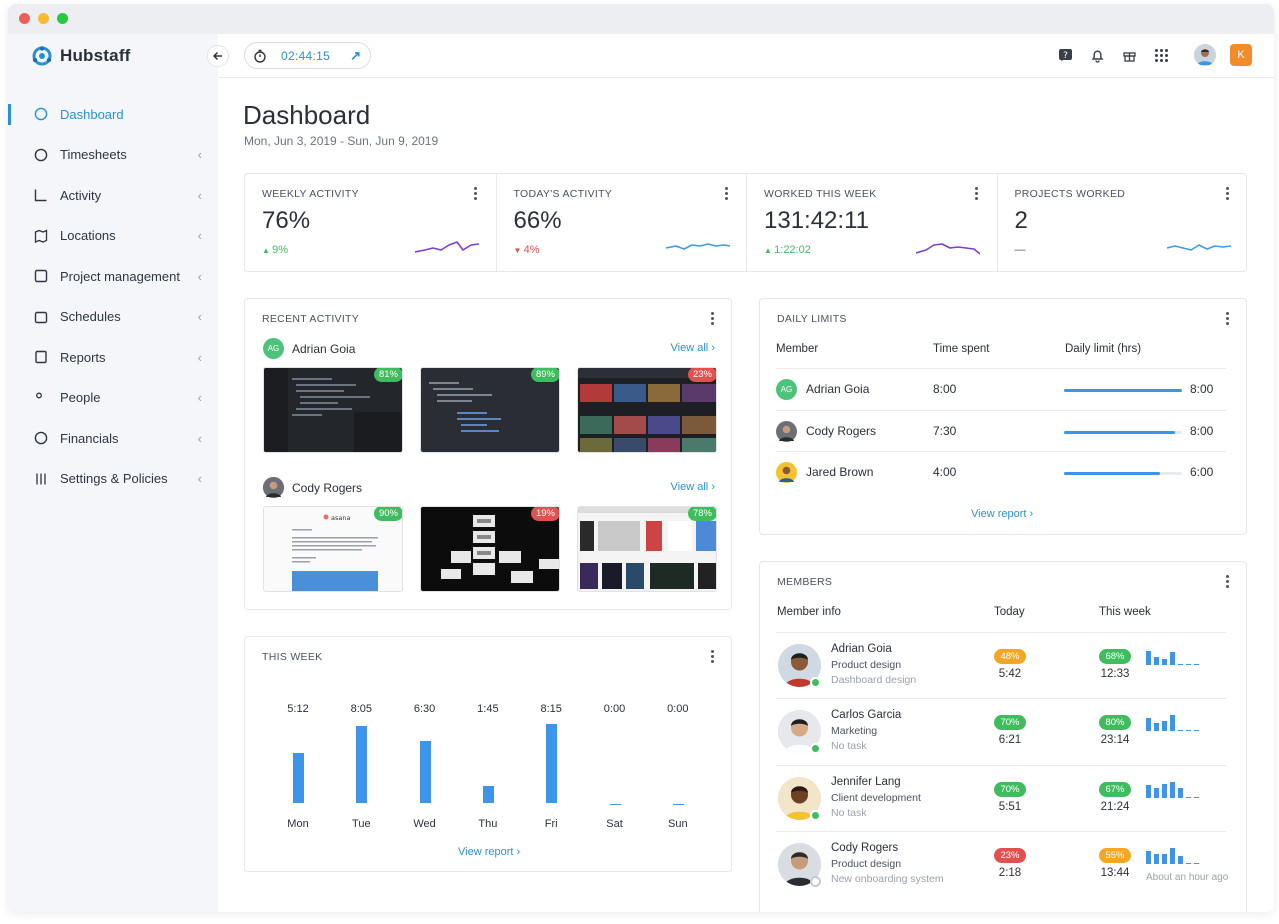 The image size is (1279, 924). Describe the element at coordinates (218, 56) in the screenshot. I see `collapse-sidebar-button` at that location.